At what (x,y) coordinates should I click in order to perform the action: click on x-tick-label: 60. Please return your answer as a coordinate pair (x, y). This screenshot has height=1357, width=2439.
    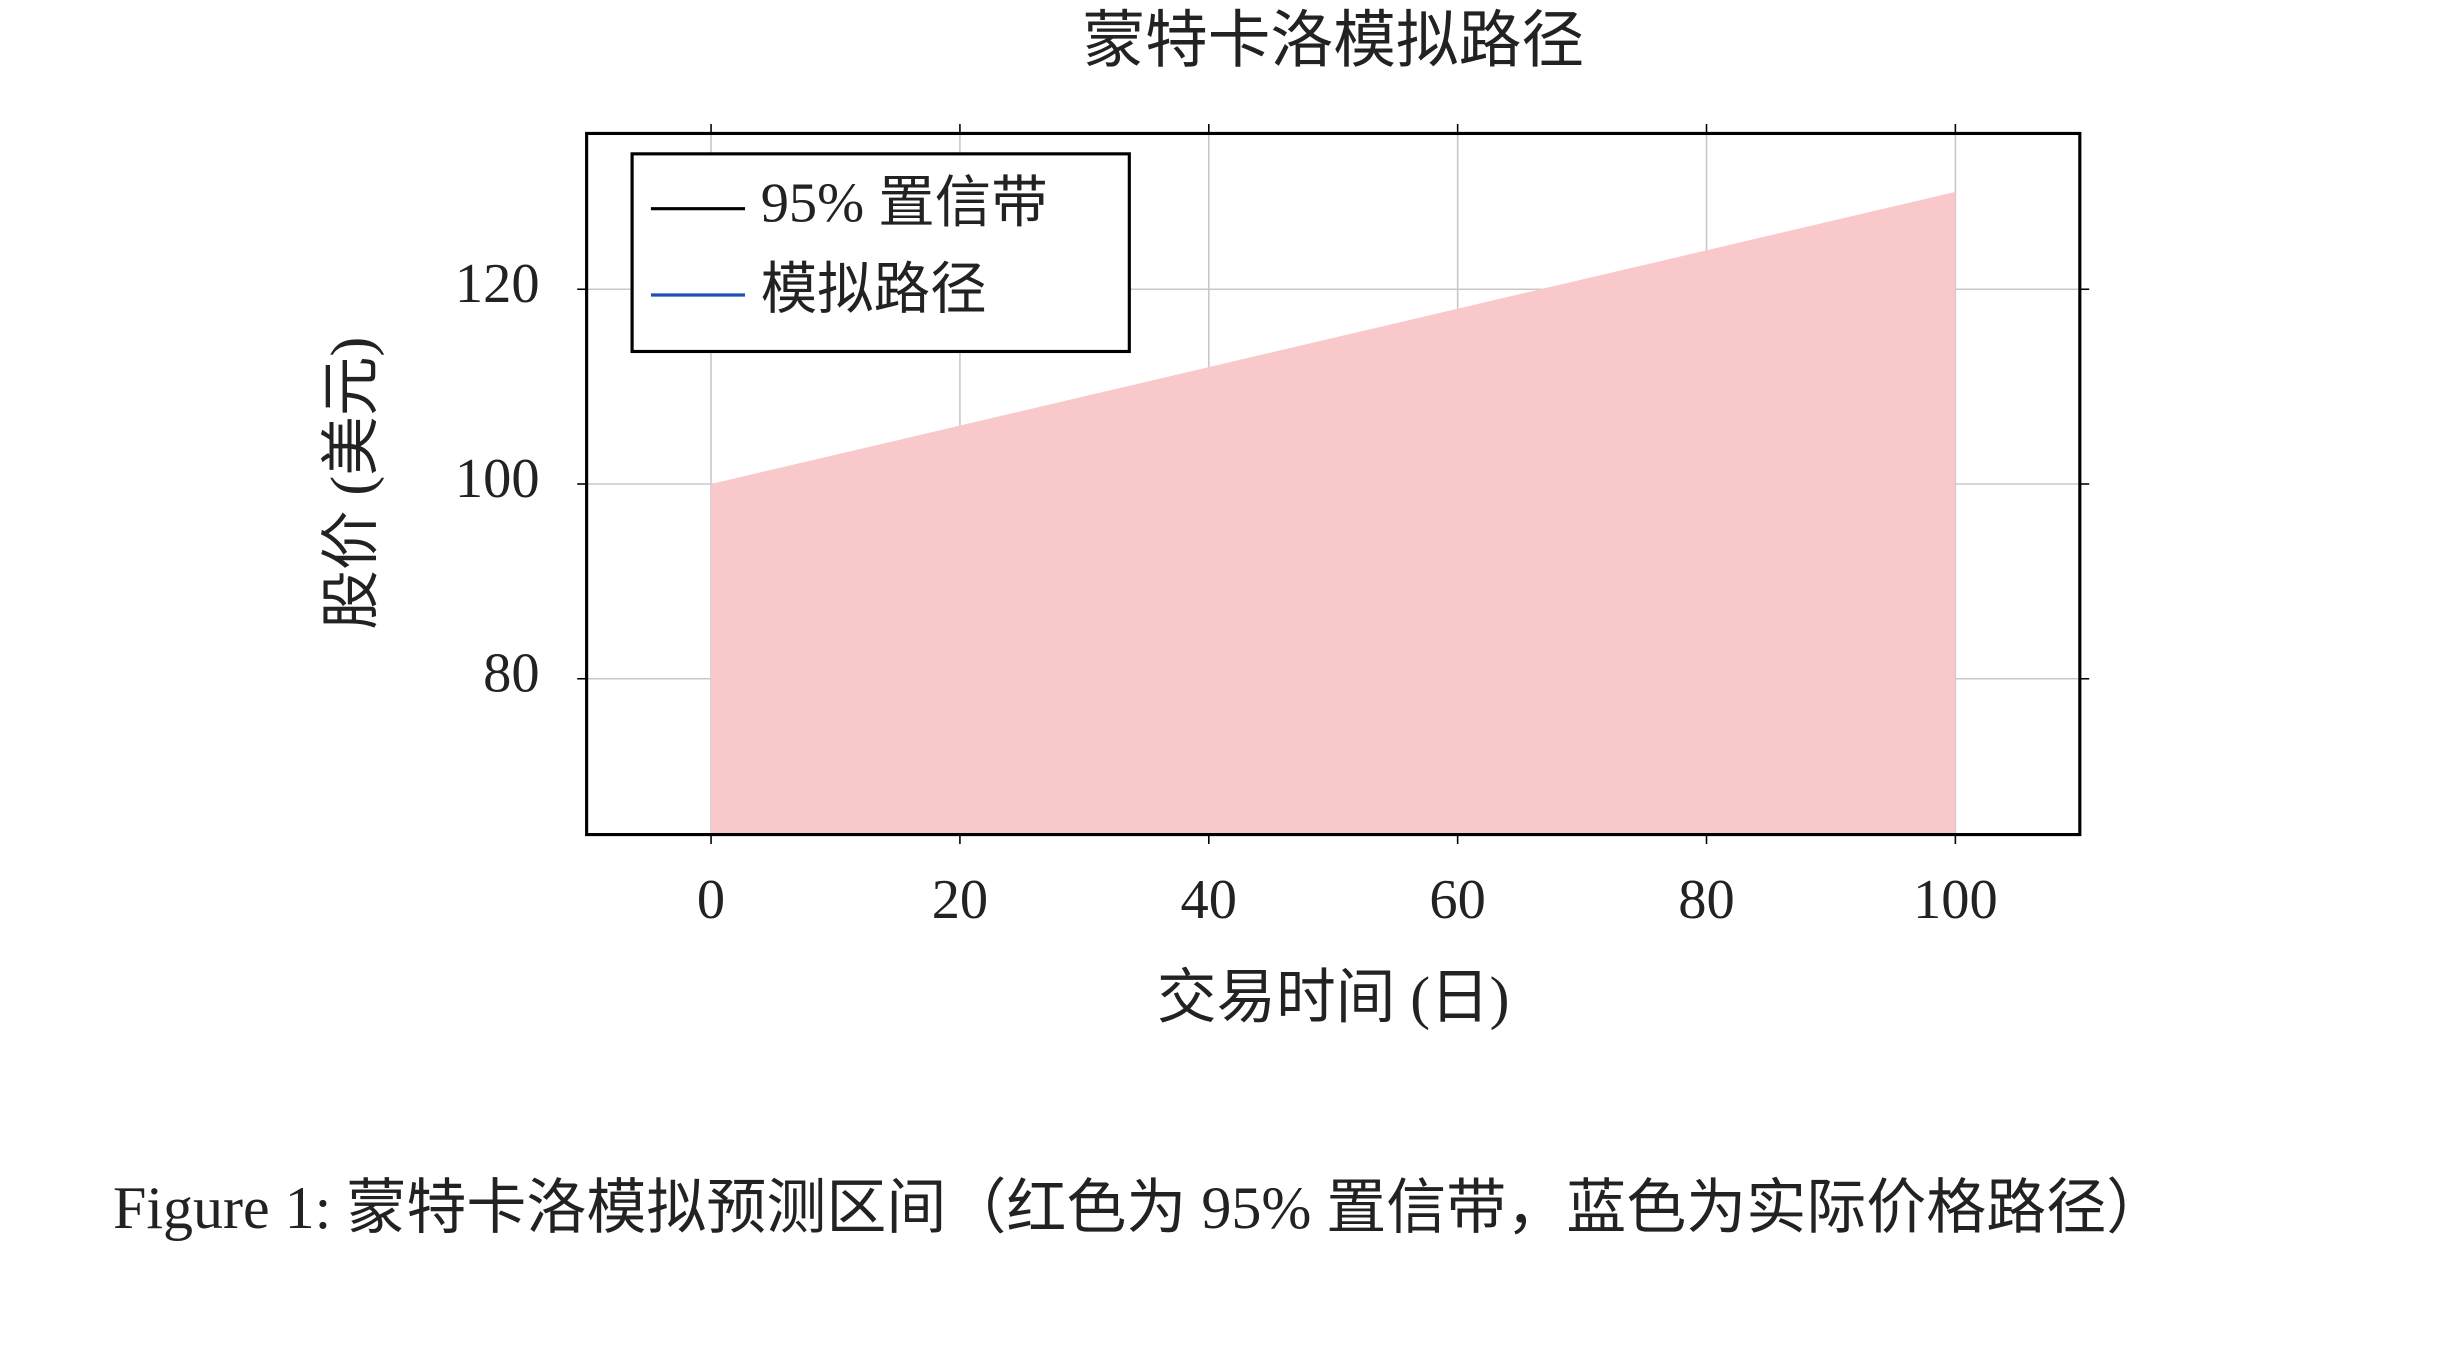
    Looking at the image, I should click on (1457, 900).